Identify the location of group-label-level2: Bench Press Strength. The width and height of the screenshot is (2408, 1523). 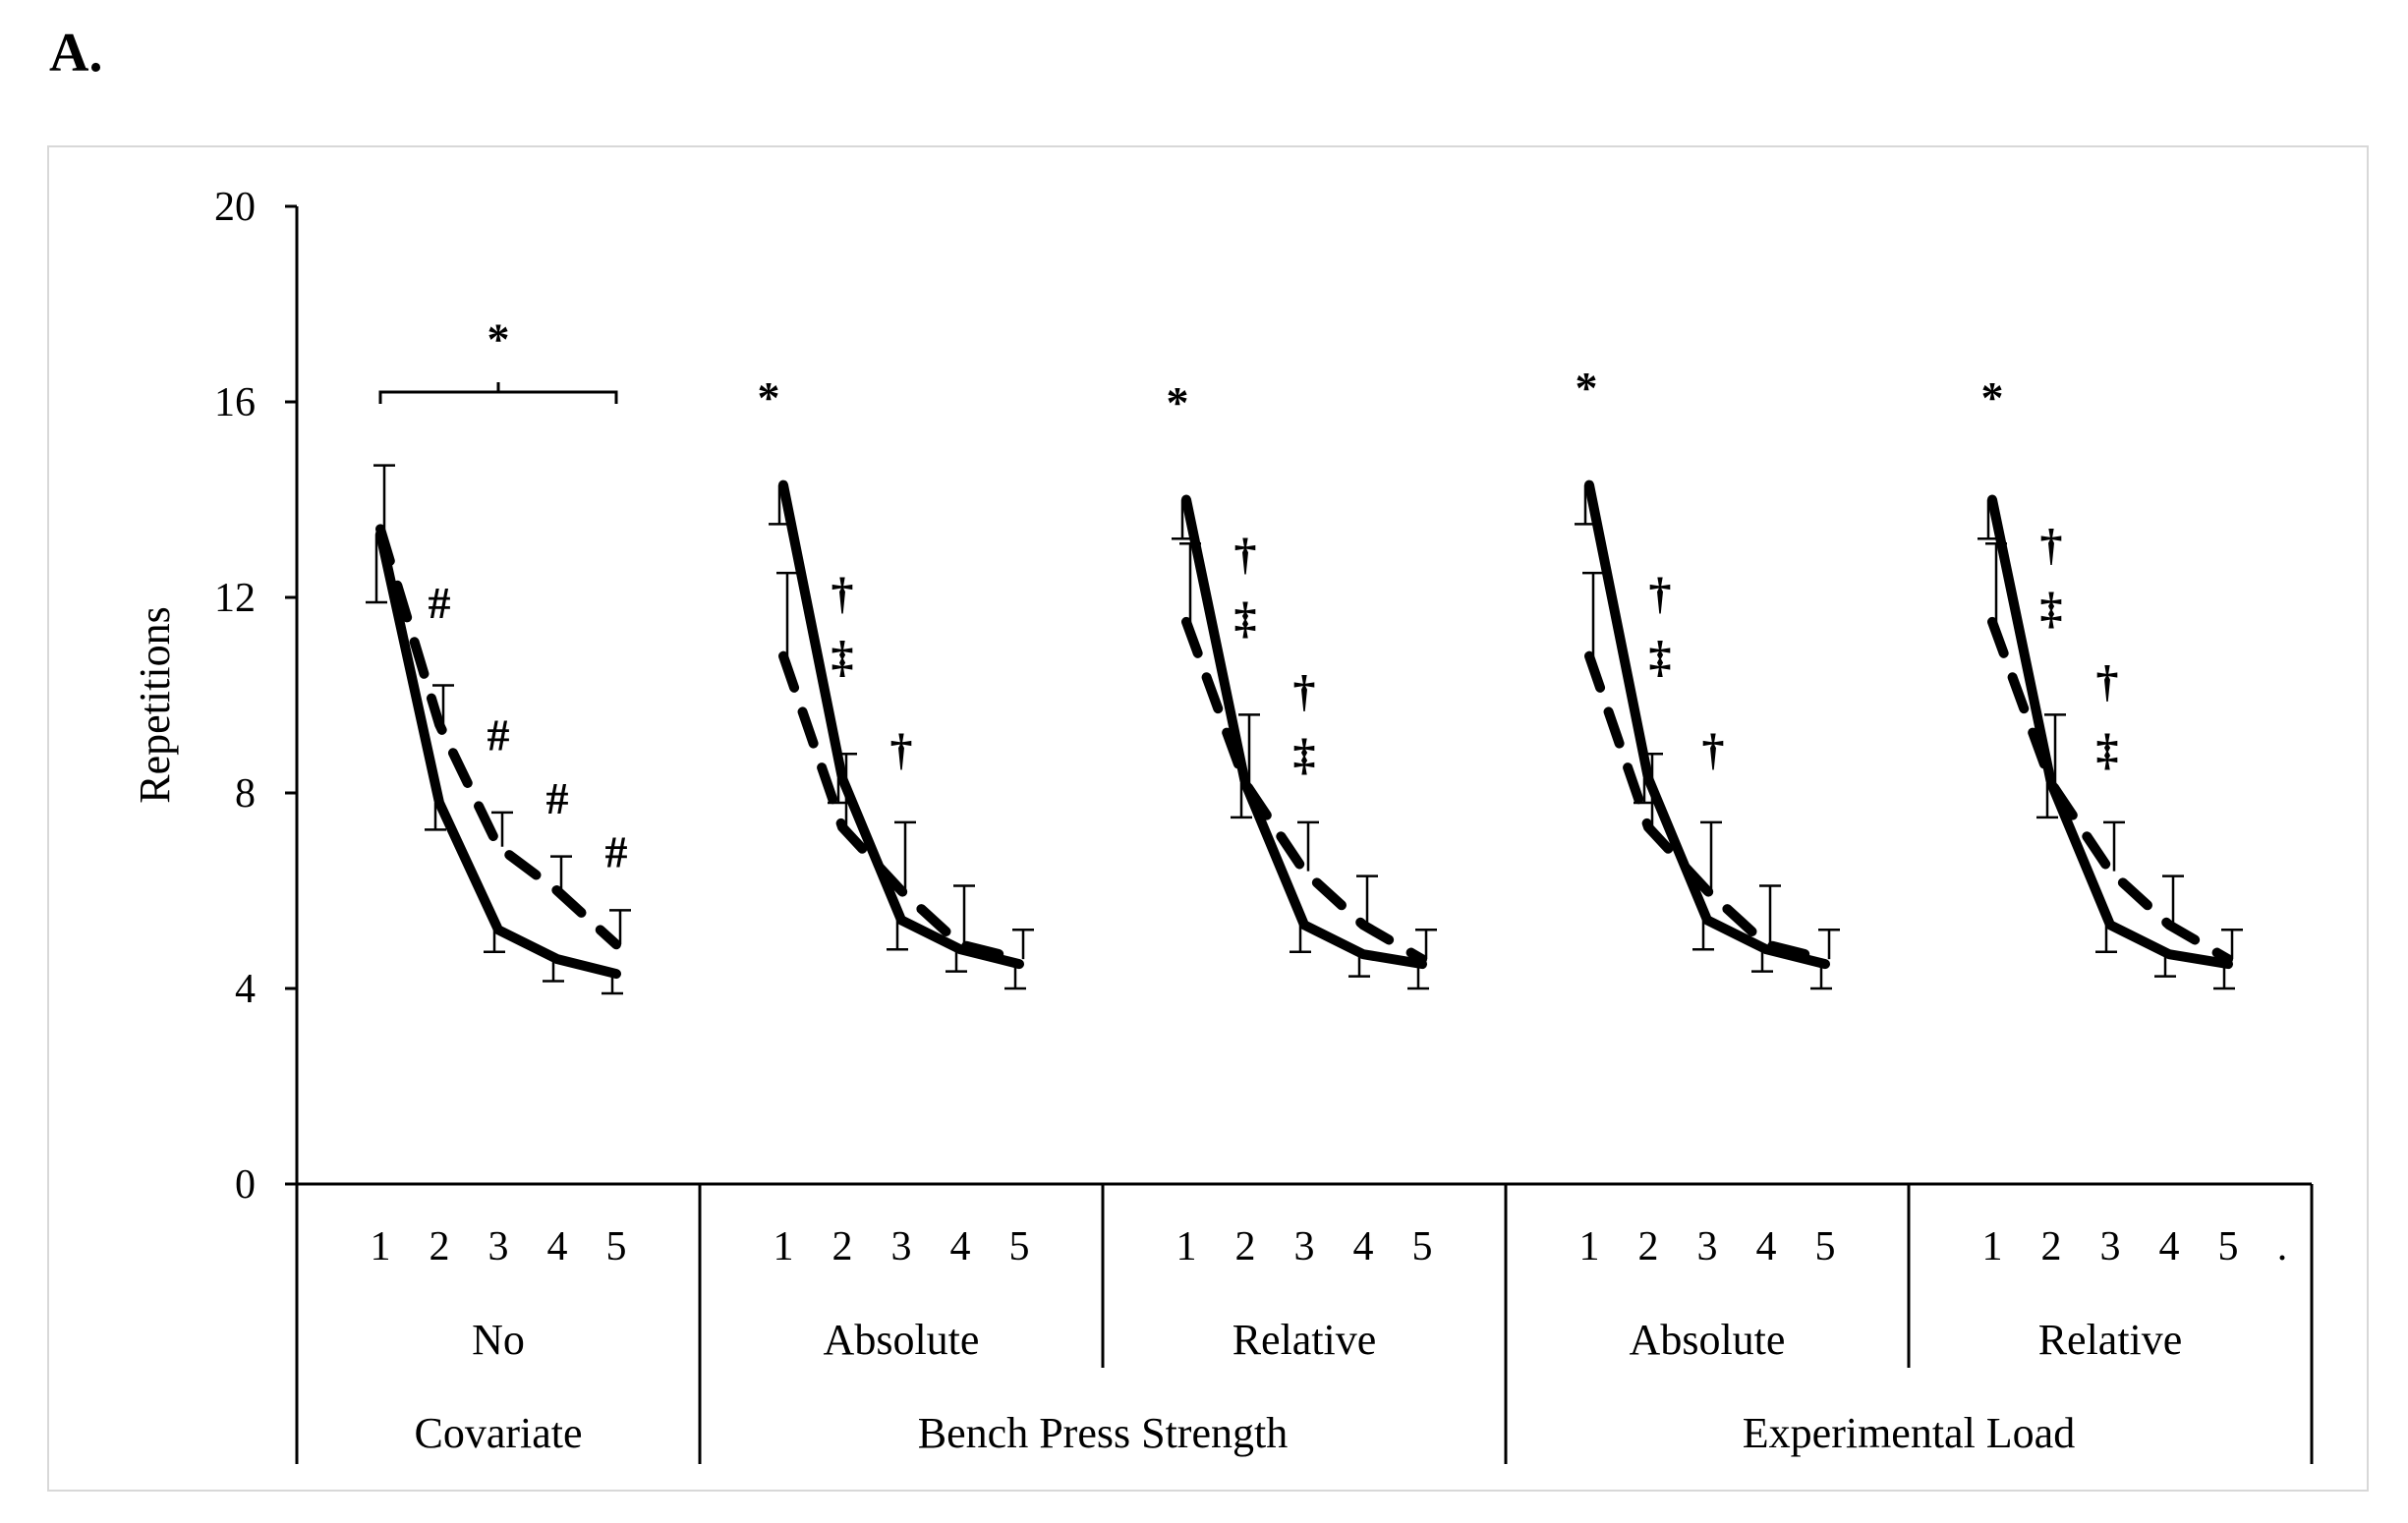
(1103, 1433).